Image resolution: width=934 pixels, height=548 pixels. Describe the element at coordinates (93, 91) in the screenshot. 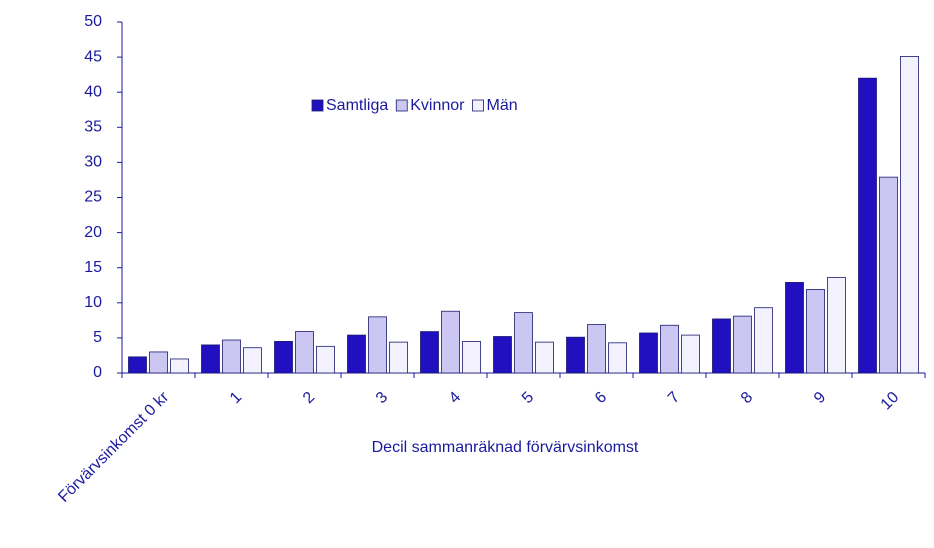

I see `y-tick-label: 40` at that location.